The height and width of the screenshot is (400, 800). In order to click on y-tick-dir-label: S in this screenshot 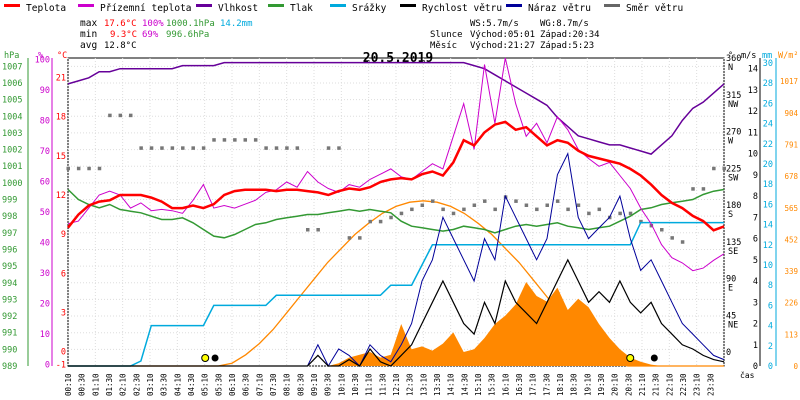, I will do `click(730, 215)`.